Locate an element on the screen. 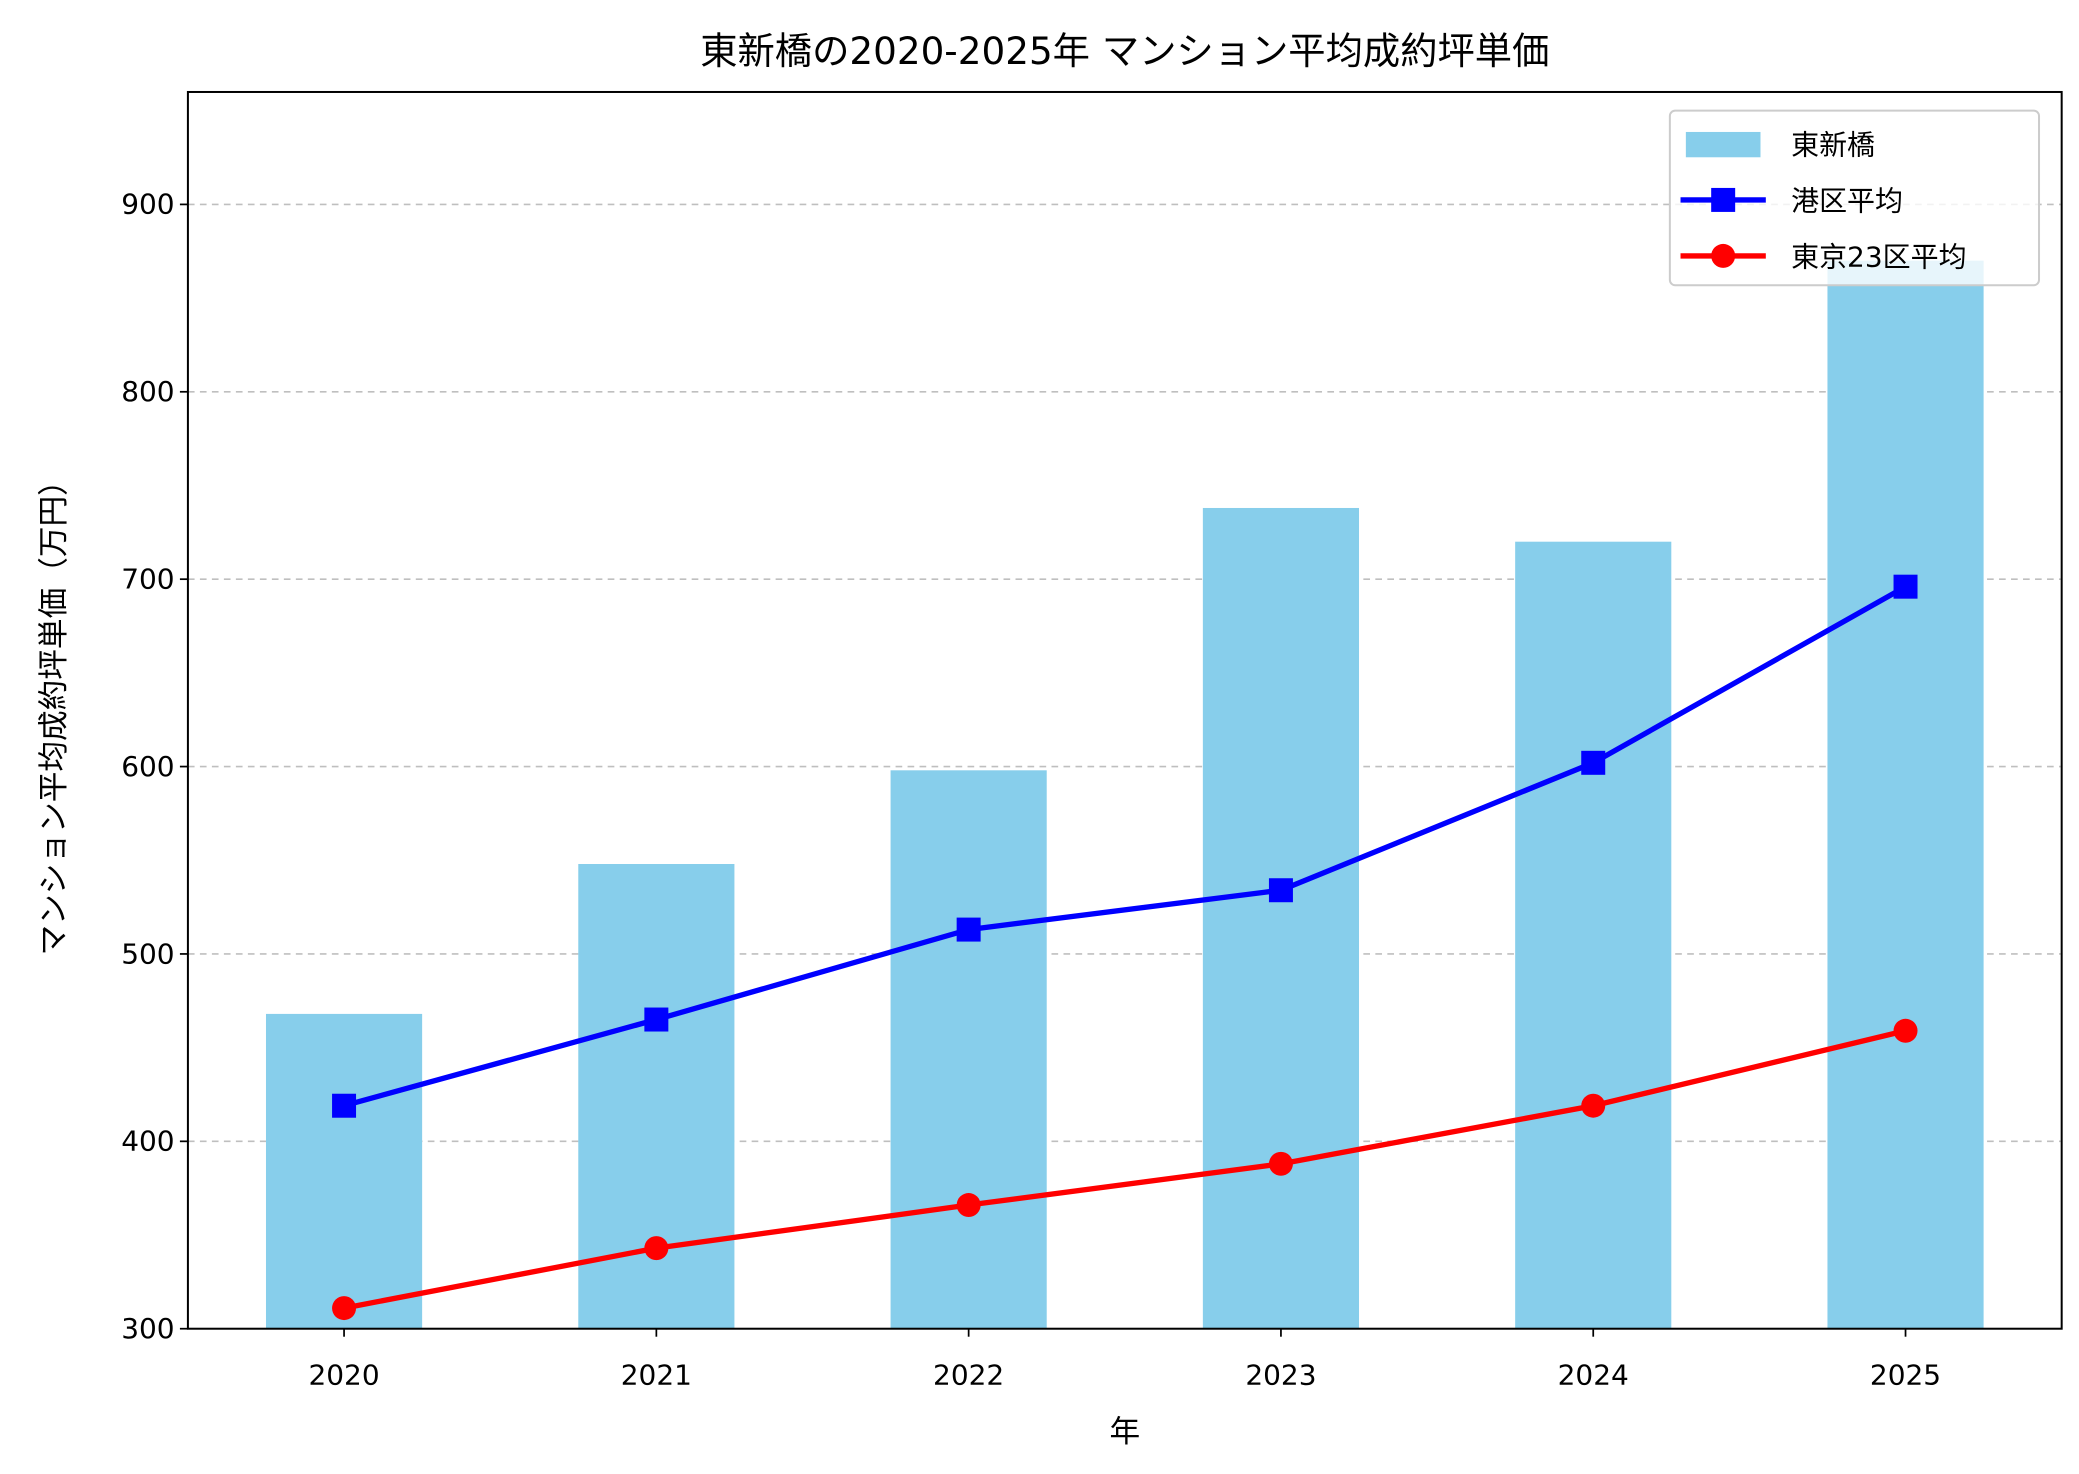  y-axis-label: マンション平均成約坪単価（万円） is located at coordinates (54, 710).